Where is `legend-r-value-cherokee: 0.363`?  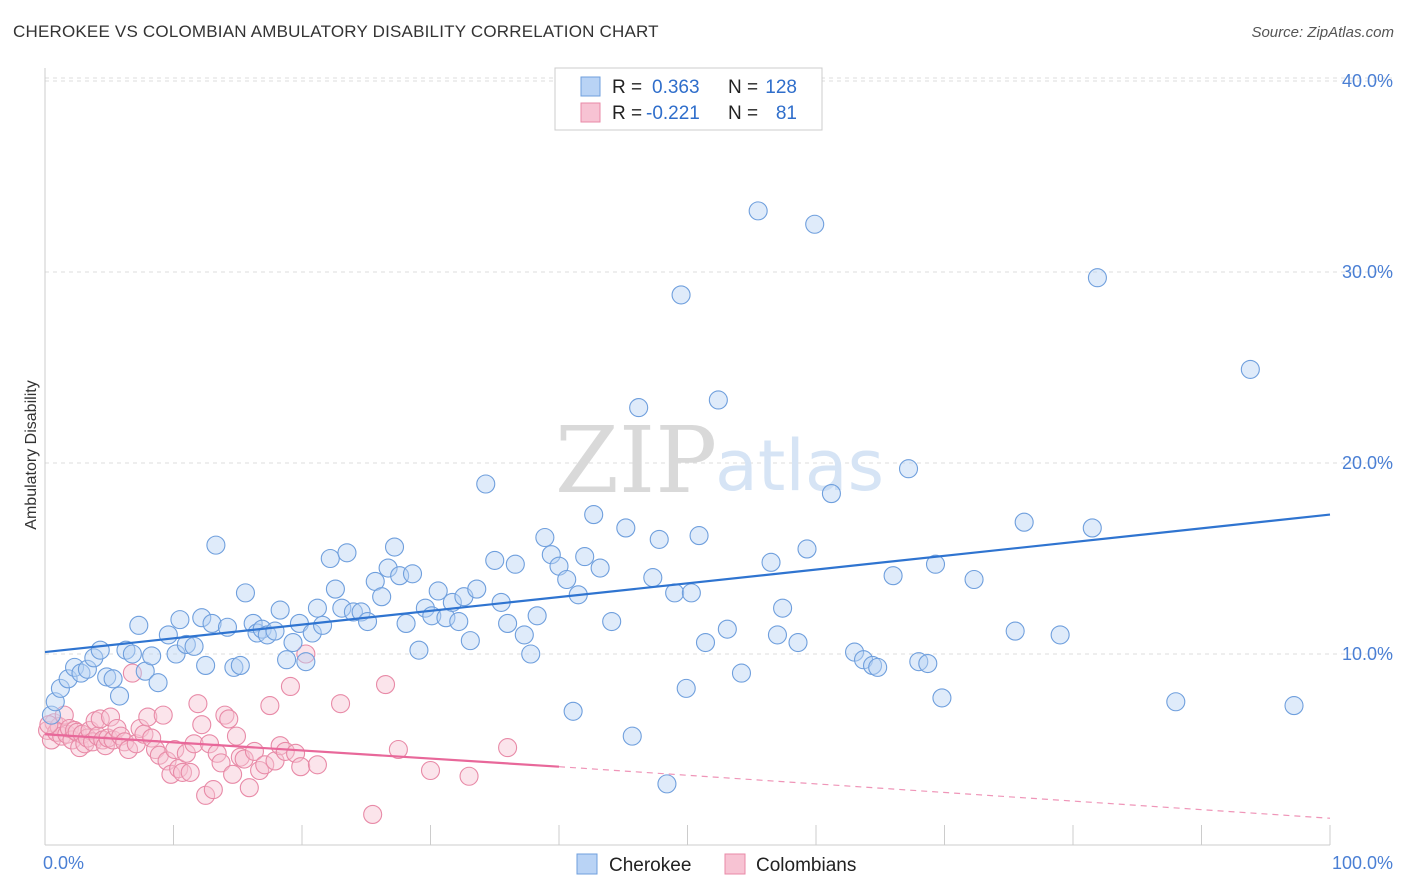 legend-r-value-cherokee: 0.363 is located at coordinates (676, 87).